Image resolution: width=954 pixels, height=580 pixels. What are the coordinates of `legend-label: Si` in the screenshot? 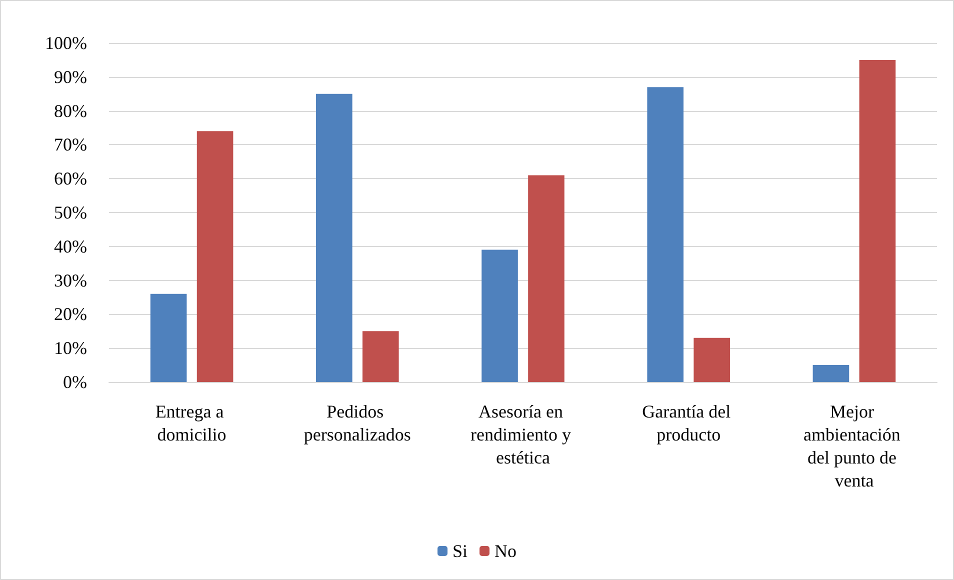 It's located at (460, 551).